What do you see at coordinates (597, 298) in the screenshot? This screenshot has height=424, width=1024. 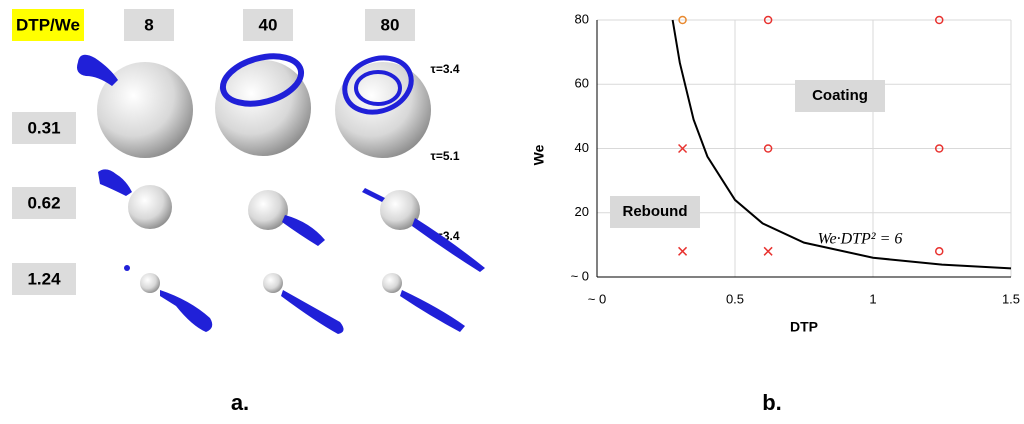 I see `x-tick-label: ~ 0` at bounding box center [597, 298].